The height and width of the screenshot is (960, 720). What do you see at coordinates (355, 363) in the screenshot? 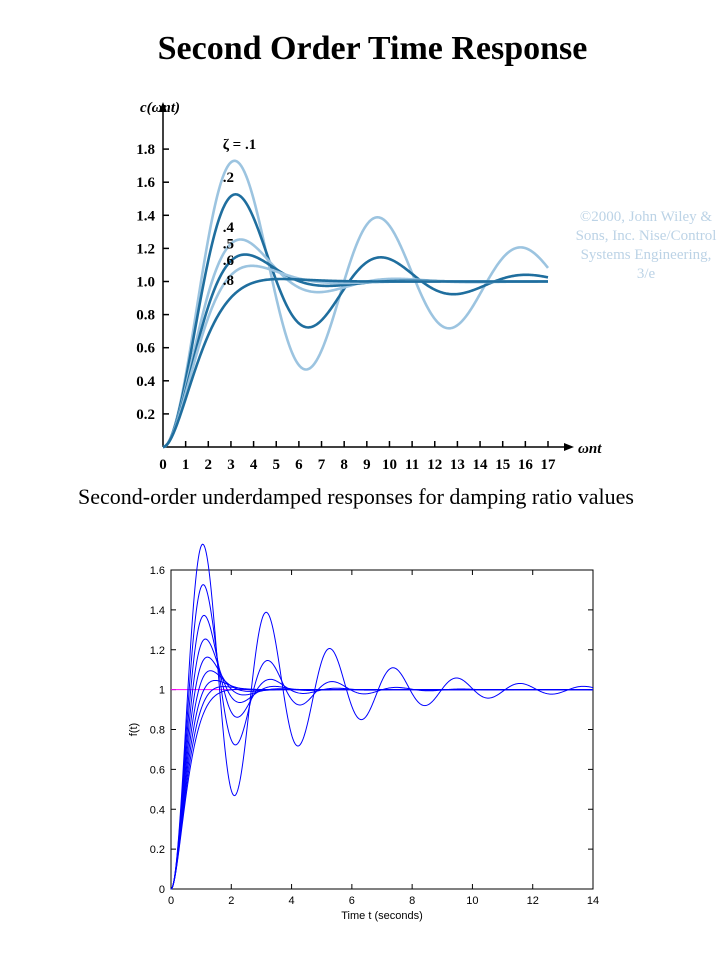
I see `series-zeta-0.8` at bounding box center [355, 363].